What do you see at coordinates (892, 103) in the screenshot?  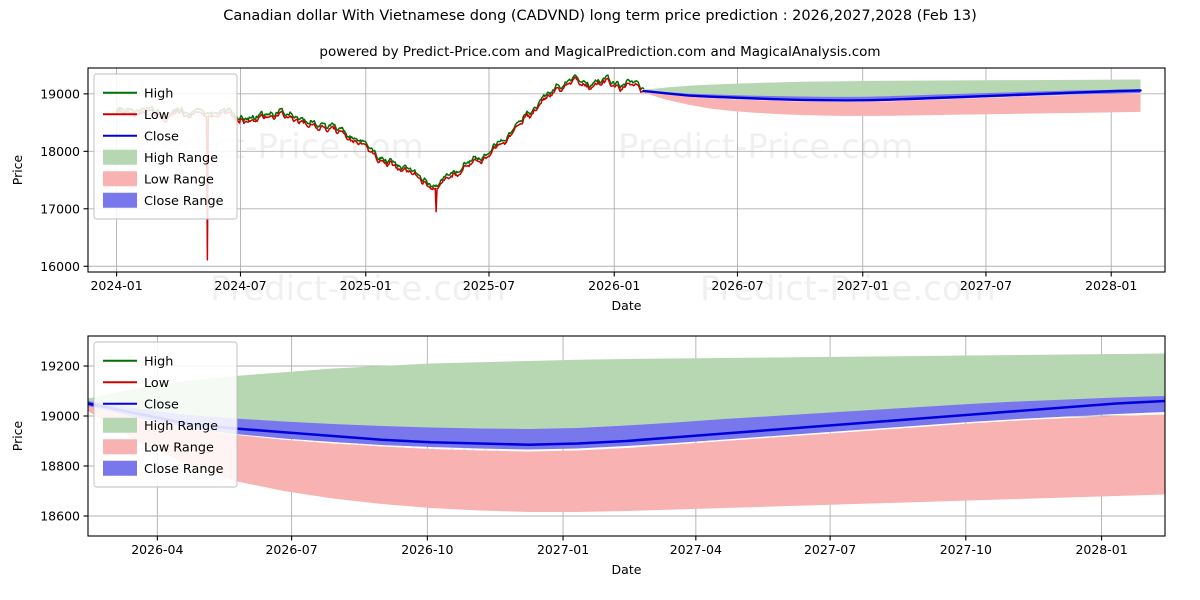 I see `low-range-band` at bounding box center [892, 103].